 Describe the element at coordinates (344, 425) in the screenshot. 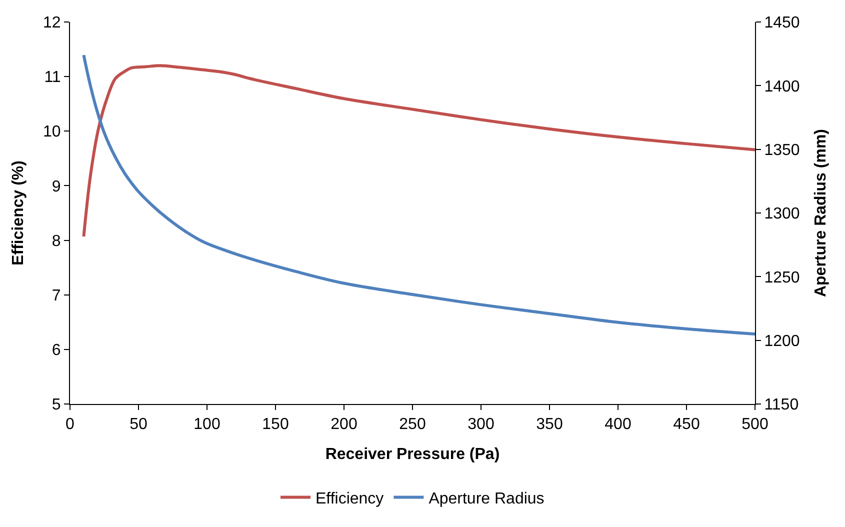

I see `x-tick-label: 200` at that location.